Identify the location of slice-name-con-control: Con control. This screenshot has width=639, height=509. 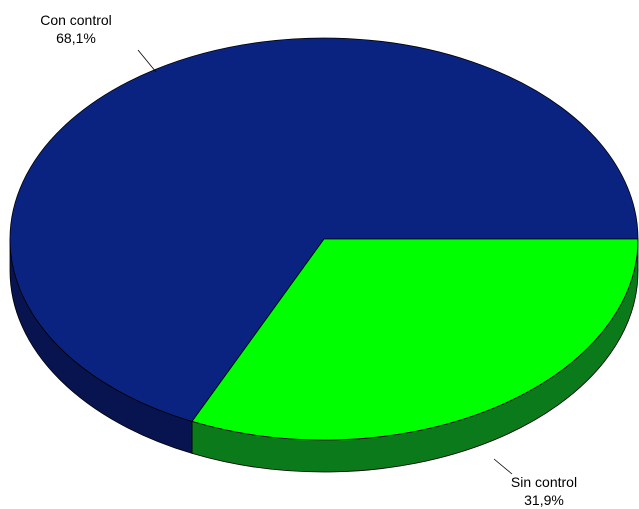
(76, 20).